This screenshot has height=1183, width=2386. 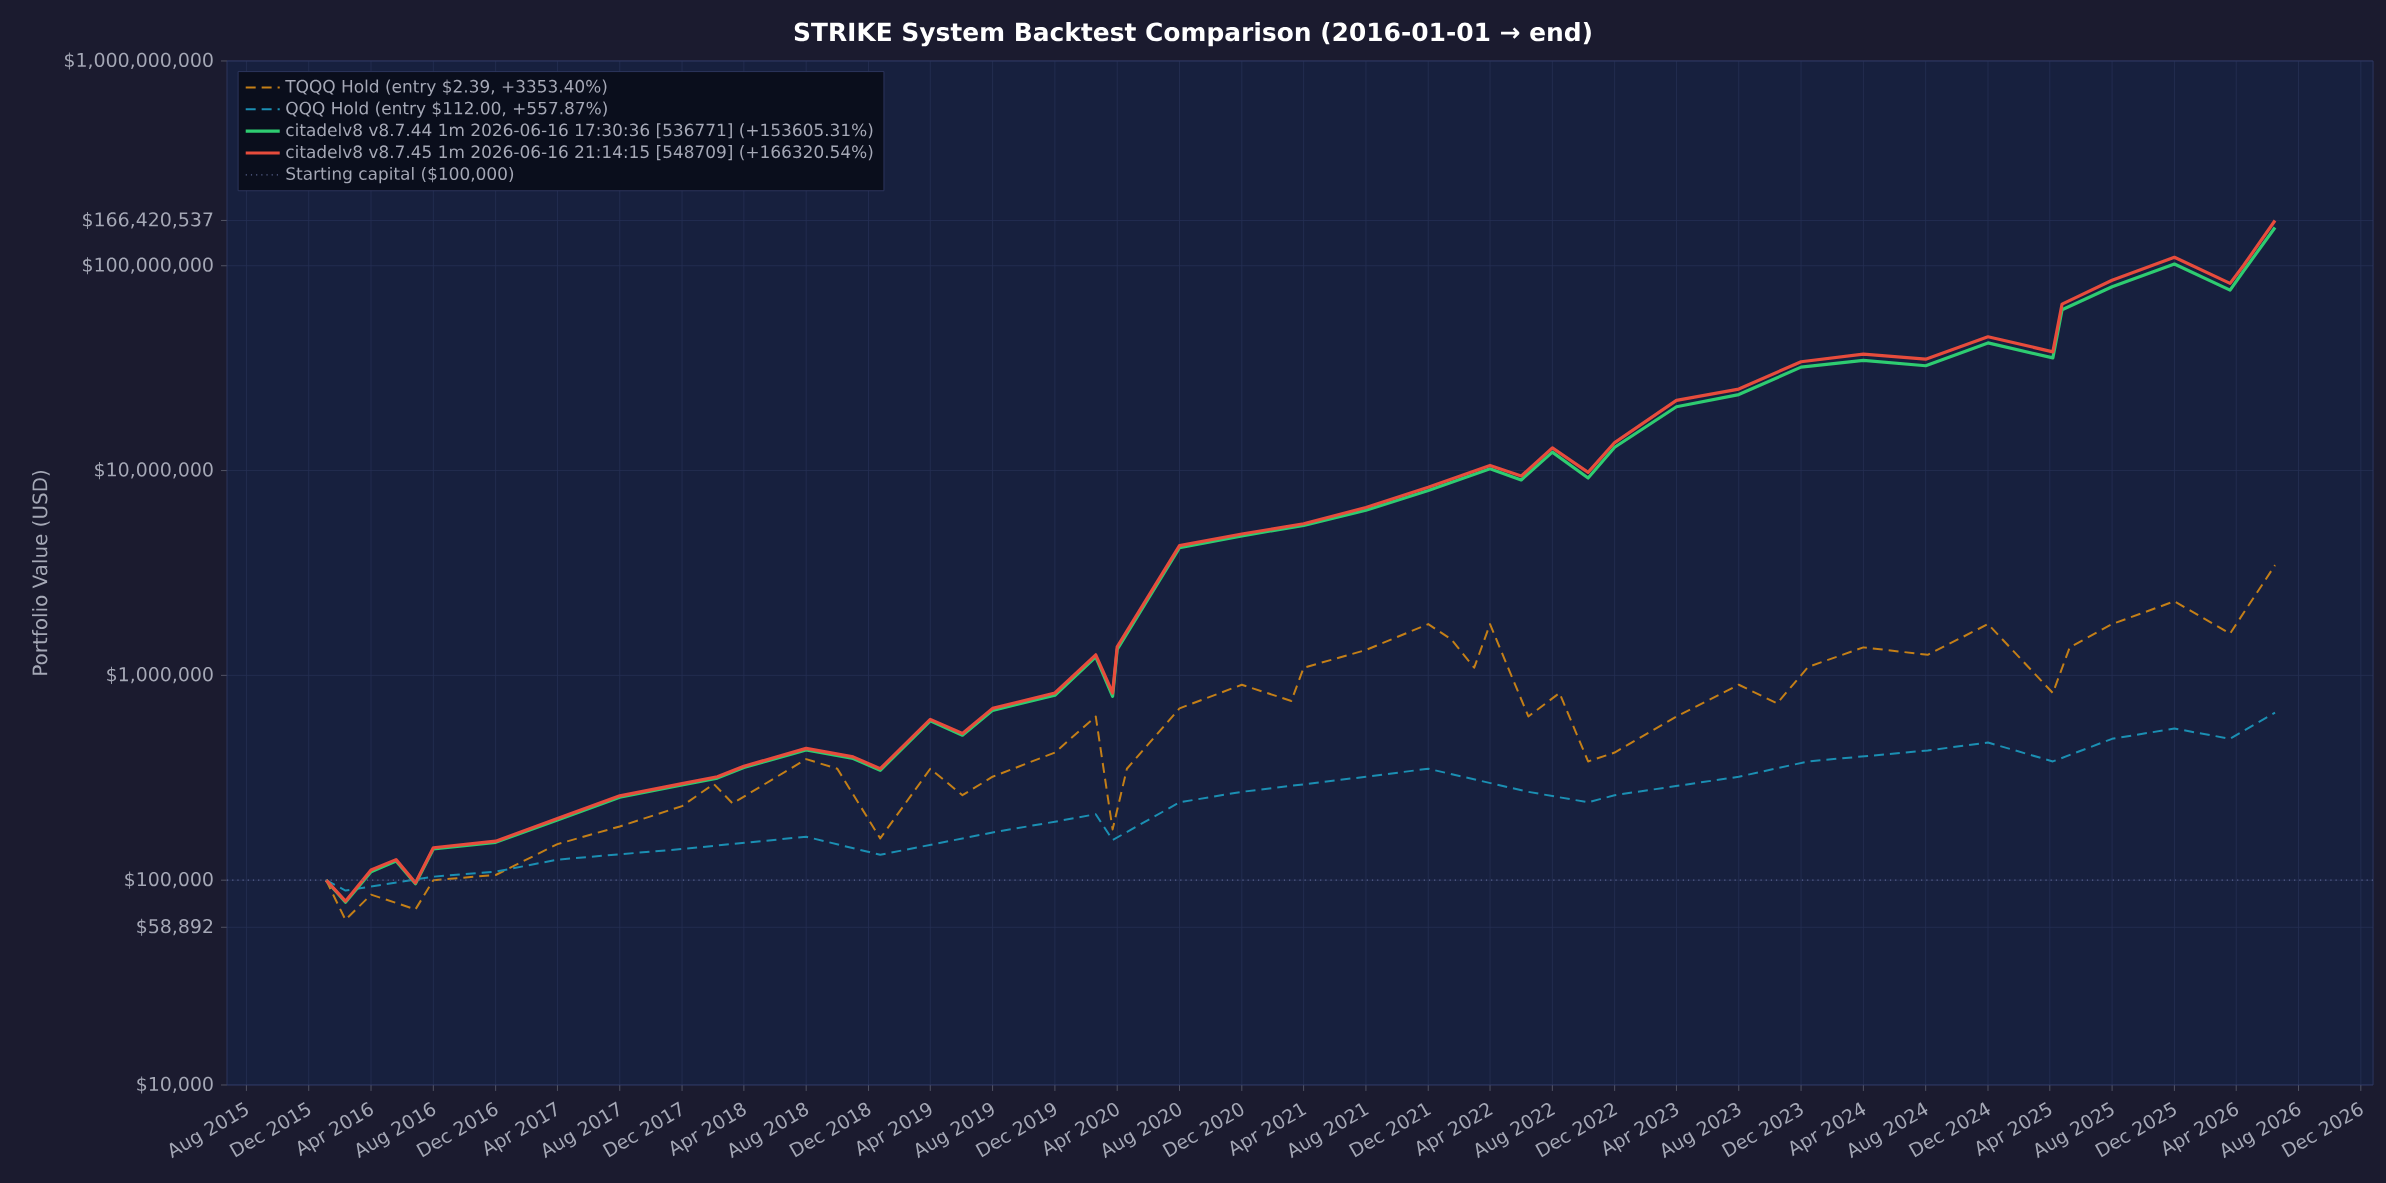 What do you see at coordinates (400, 175) in the screenshot?
I see `legend-label: Starting capital ($100,000)` at bounding box center [400, 175].